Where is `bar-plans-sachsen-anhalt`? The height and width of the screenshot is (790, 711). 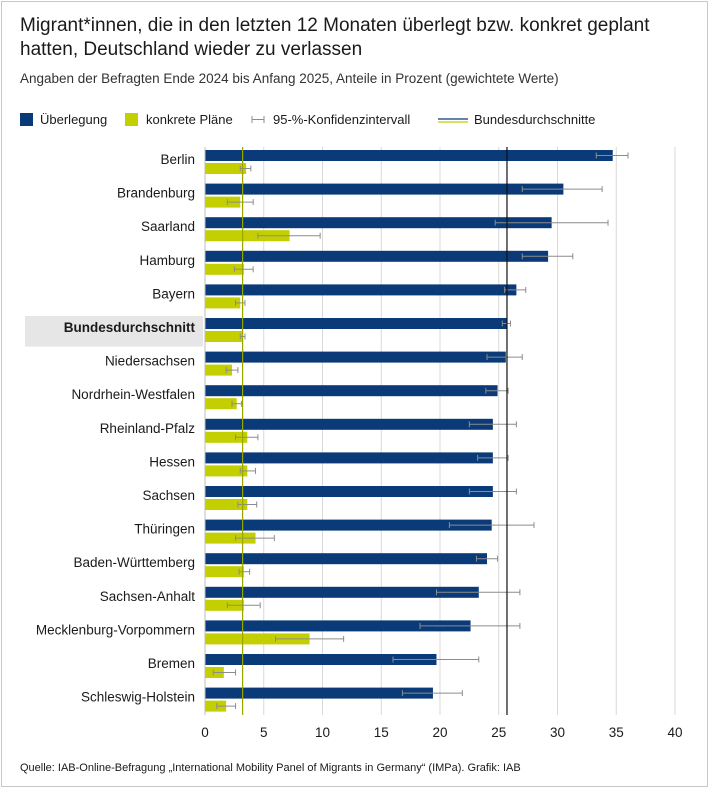
bar-plans-sachsen-anhalt is located at coordinates (224, 605).